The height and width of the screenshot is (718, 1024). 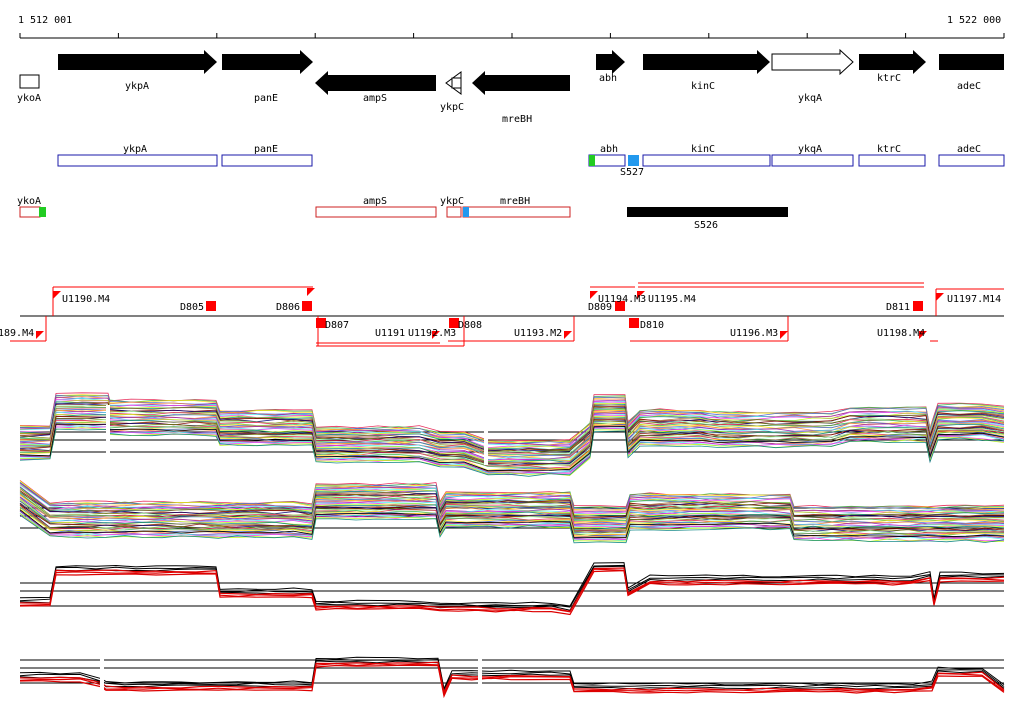 I want to click on gene-label-kinC: kinC, so click(x=703, y=86).